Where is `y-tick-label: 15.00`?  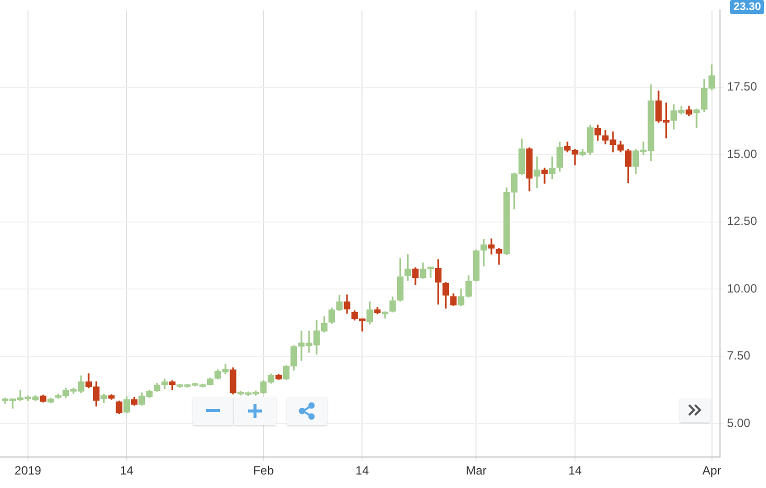 y-tick-label: 15.00 is located at coordinates (742, 153).